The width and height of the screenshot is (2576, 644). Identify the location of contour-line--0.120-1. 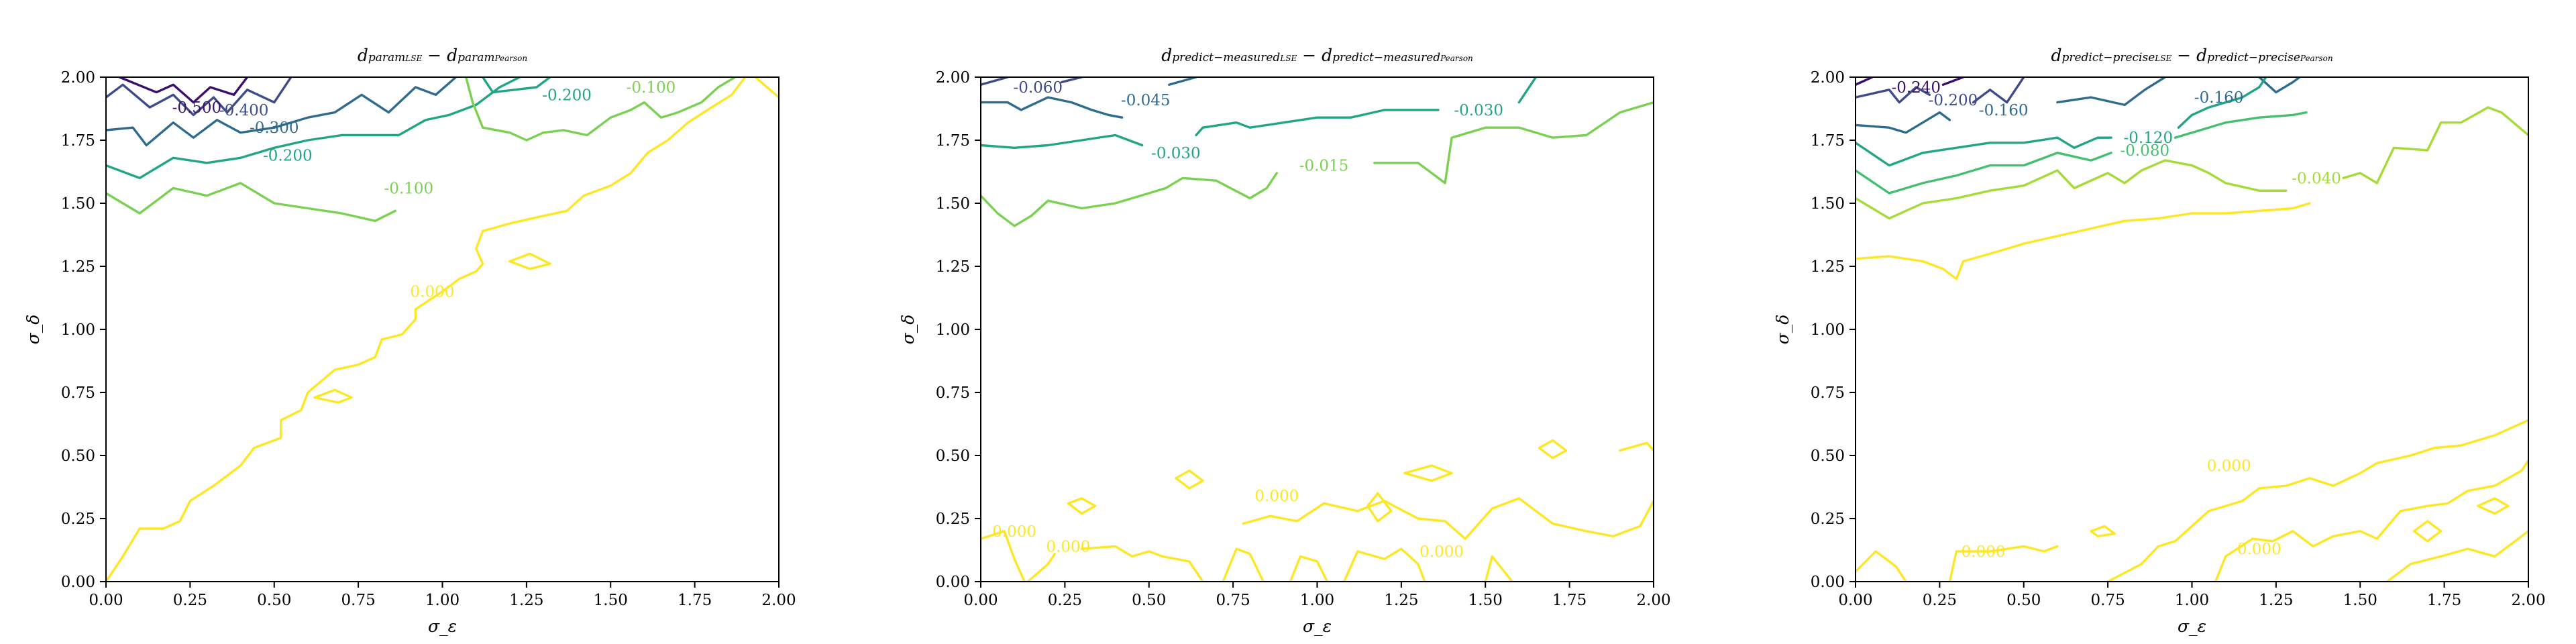
(1984, 151).